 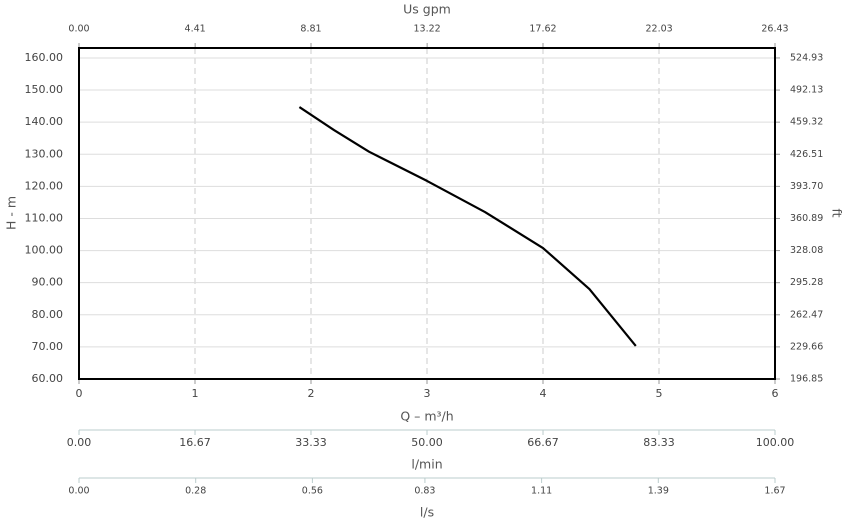 I want to click on axis-tick-label: 33.33, so click(x=311, y=442).